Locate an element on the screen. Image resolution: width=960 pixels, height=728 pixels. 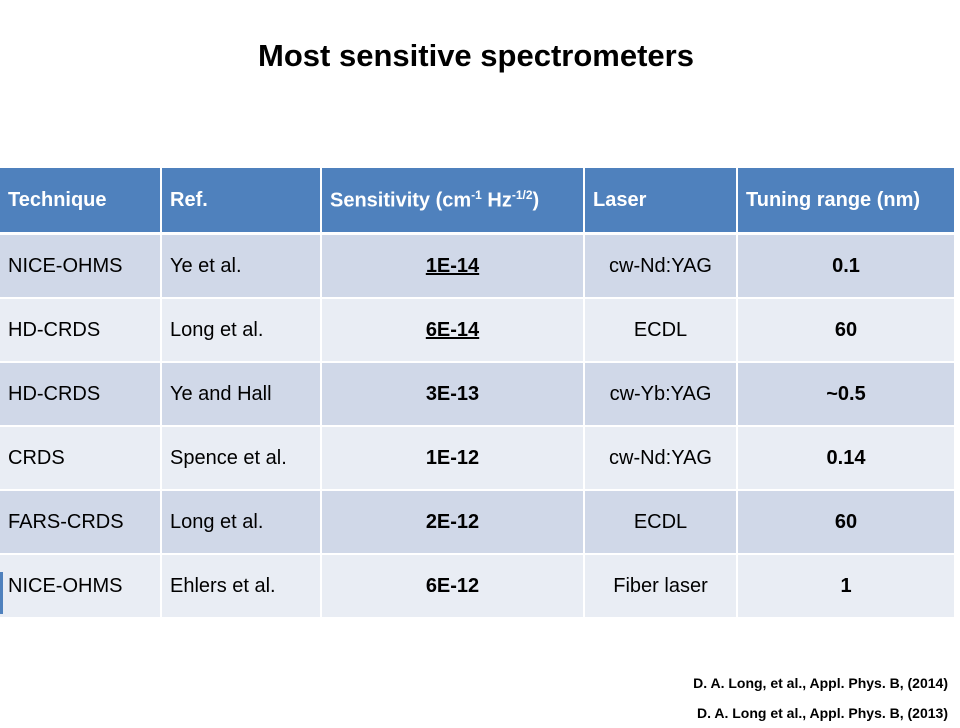
table-row: CRDS Spence et al. 1E-12 cw-Nd:YAG 0.14 is located at coordinates (477, 458).